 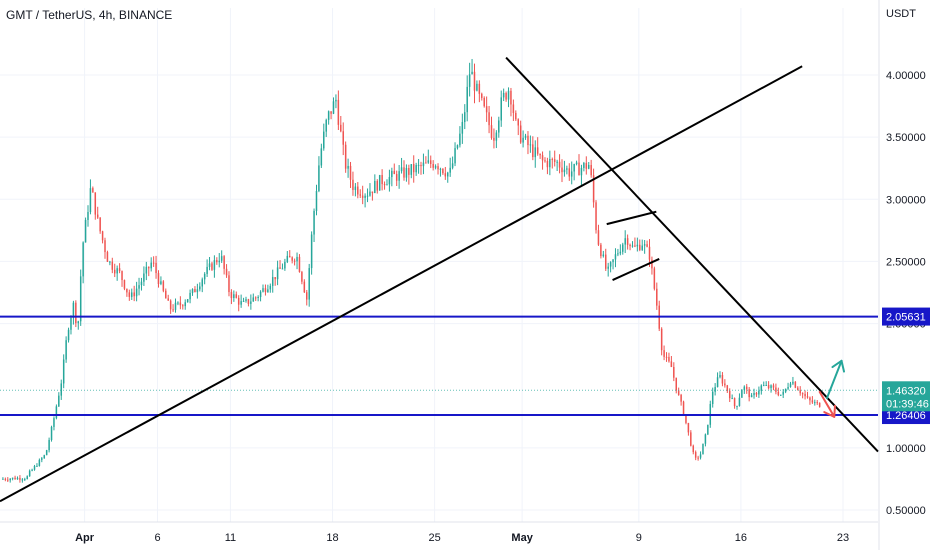 I want to click on x-tick-label: 9, so click(x=639, y=538).